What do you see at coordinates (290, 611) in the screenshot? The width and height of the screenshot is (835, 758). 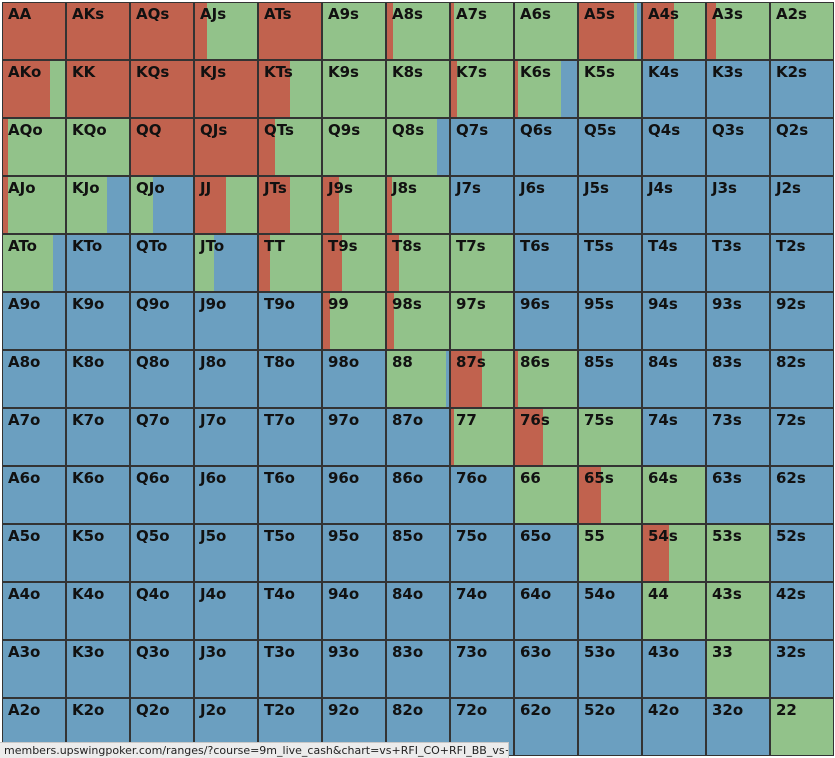 I see `hand-cell: T4o` at bounding box center [290, 611].